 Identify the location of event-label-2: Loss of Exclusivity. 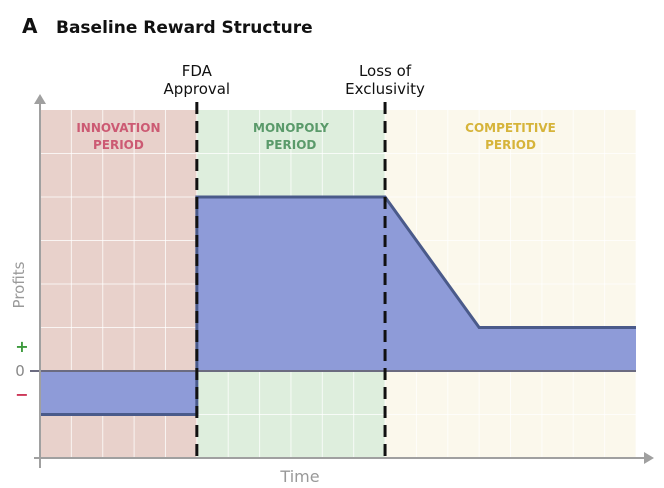
(385, 80).